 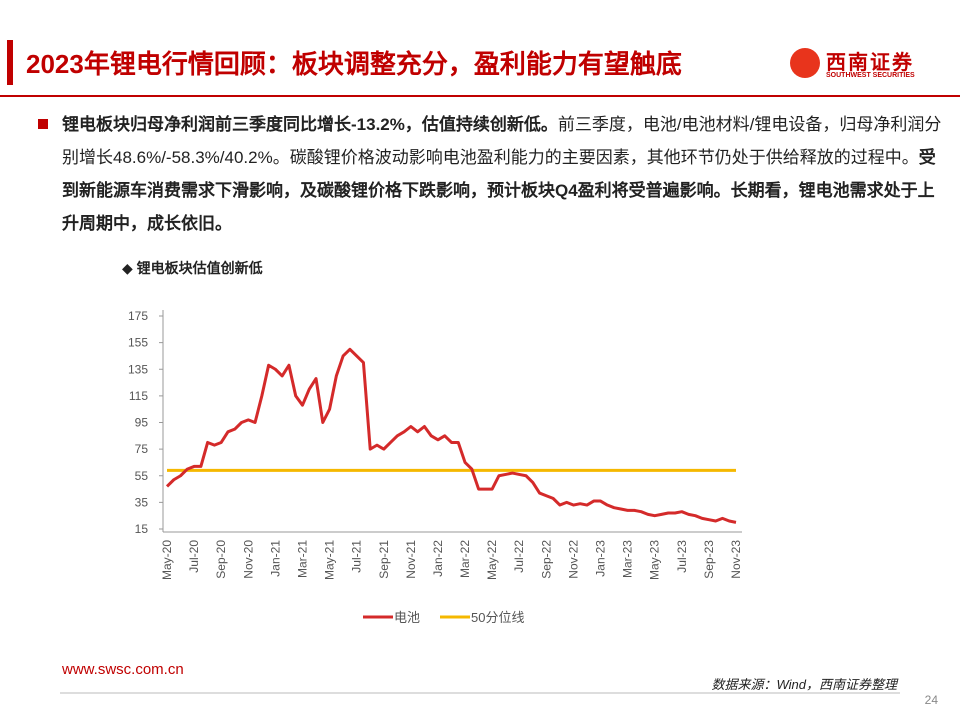 What do you see at coordinates (142, 449) in the screenshot?
I see `y-tick-label: 75` at bounding box center [142, 449].